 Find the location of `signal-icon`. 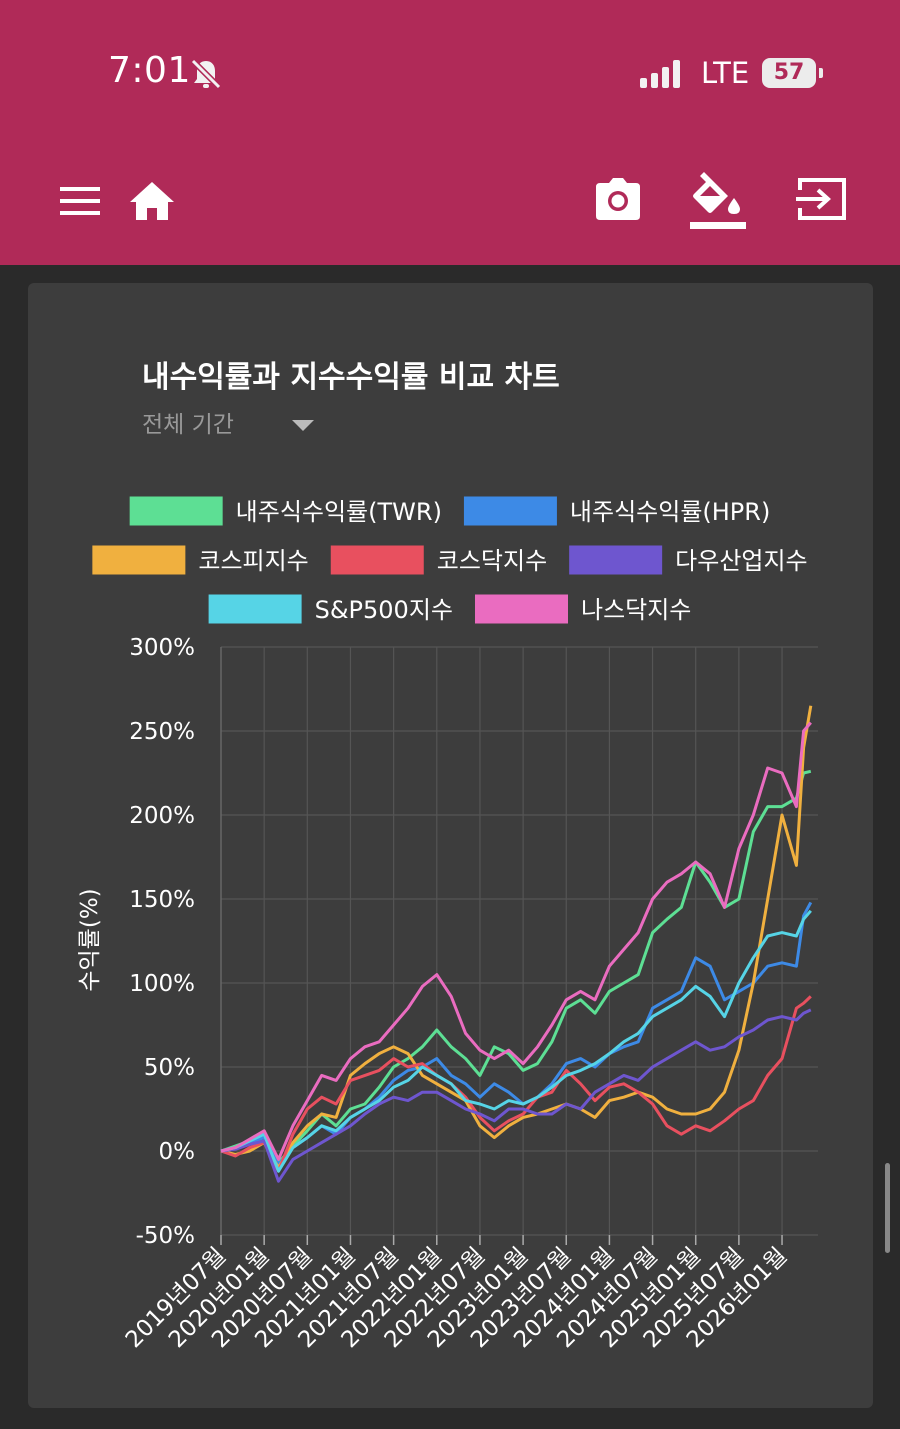

signal-icon is located at coordinates (660, 74).